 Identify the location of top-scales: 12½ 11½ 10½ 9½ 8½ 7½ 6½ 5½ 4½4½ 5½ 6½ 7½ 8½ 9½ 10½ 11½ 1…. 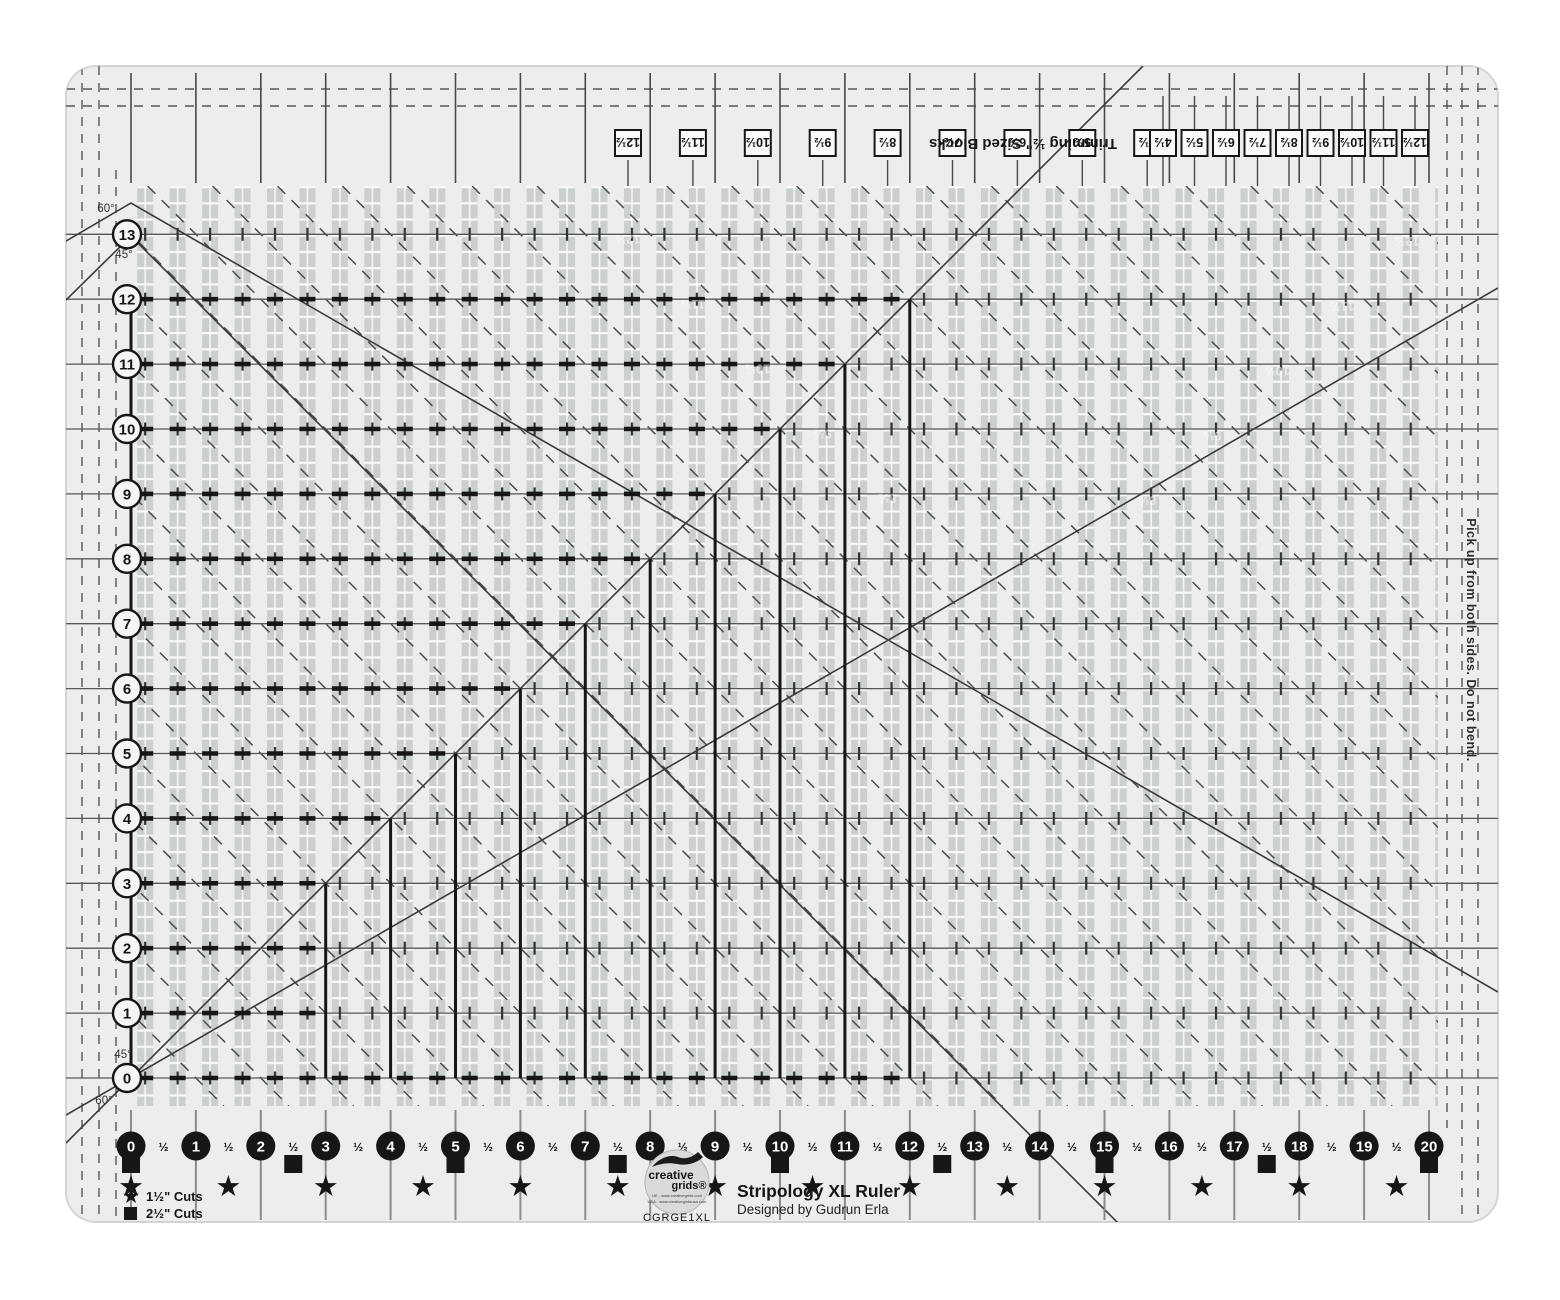
(1021, 141).